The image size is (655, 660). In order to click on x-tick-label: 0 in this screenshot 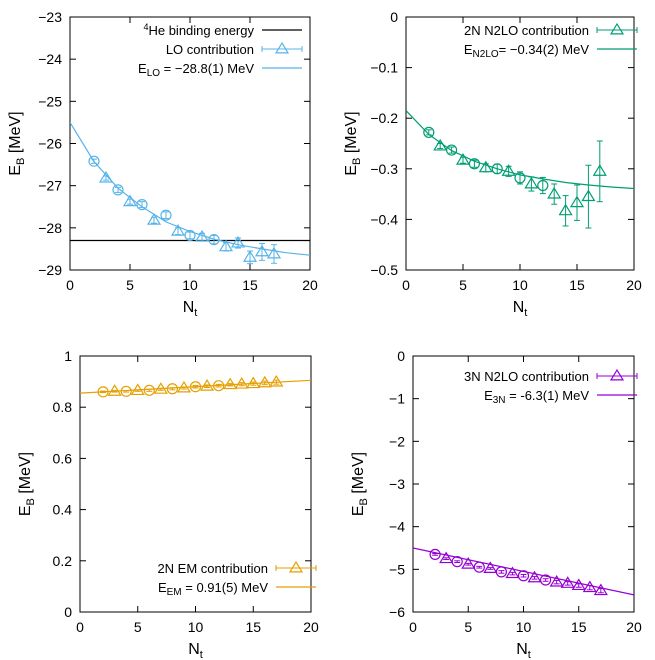, I will do `click(80, 627)`.